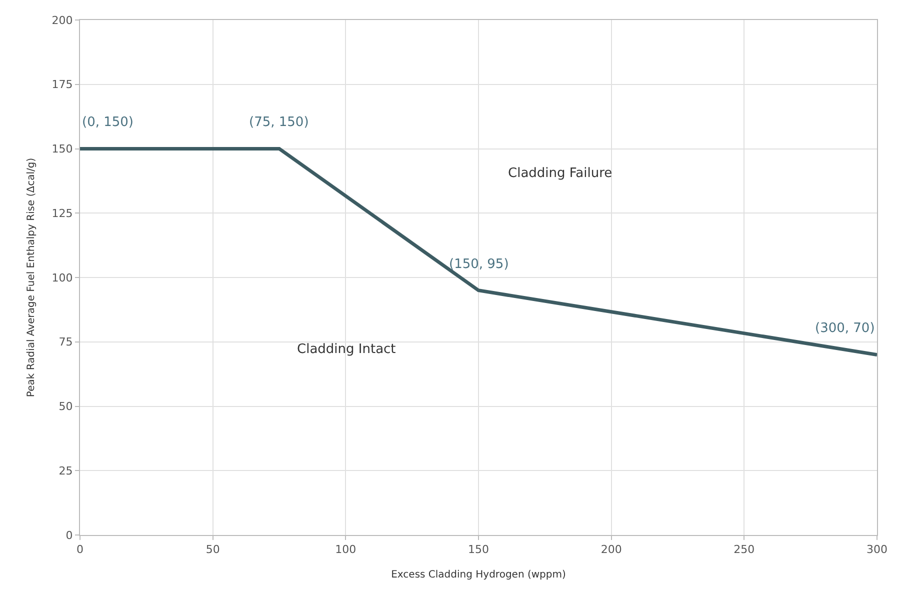 The image size is (907, 590). Describe the element at coordinates (62, 85) in the screenshot. I see `y-tick-label: 175` at that location.